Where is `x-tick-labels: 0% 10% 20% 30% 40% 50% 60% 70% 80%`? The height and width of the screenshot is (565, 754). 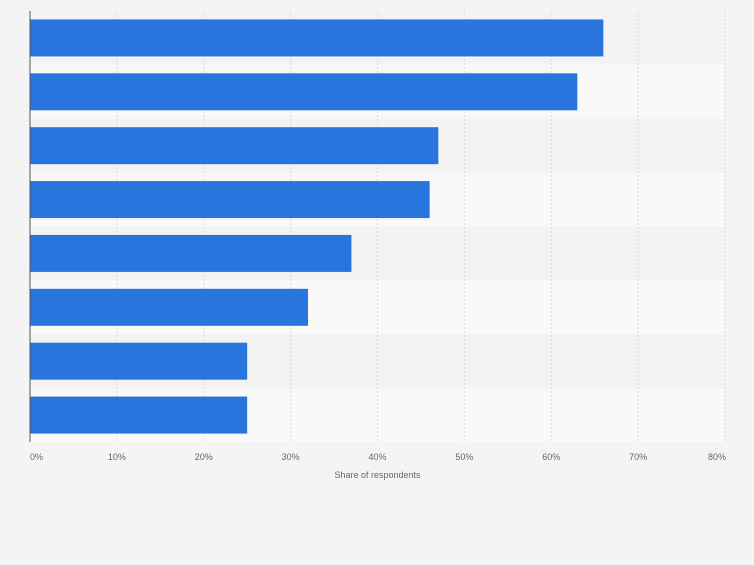
x-tick-labels: 0% 10% 20% 30% 40% 50% 60% 70% 80% is located at coordinates (378, 457).